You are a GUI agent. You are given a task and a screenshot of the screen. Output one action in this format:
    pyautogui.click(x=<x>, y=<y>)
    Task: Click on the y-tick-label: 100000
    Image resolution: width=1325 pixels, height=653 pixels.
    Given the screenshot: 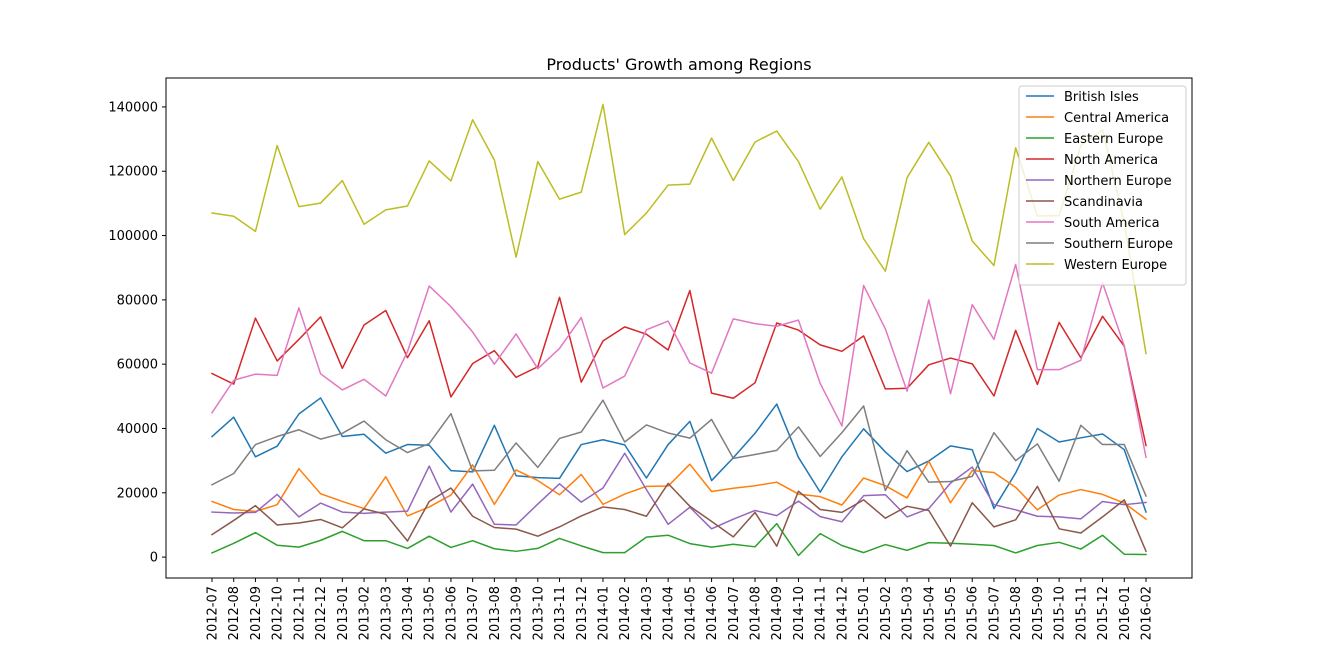 What is the action you would take?
    pyautogui.click(x=133, y=236)
    